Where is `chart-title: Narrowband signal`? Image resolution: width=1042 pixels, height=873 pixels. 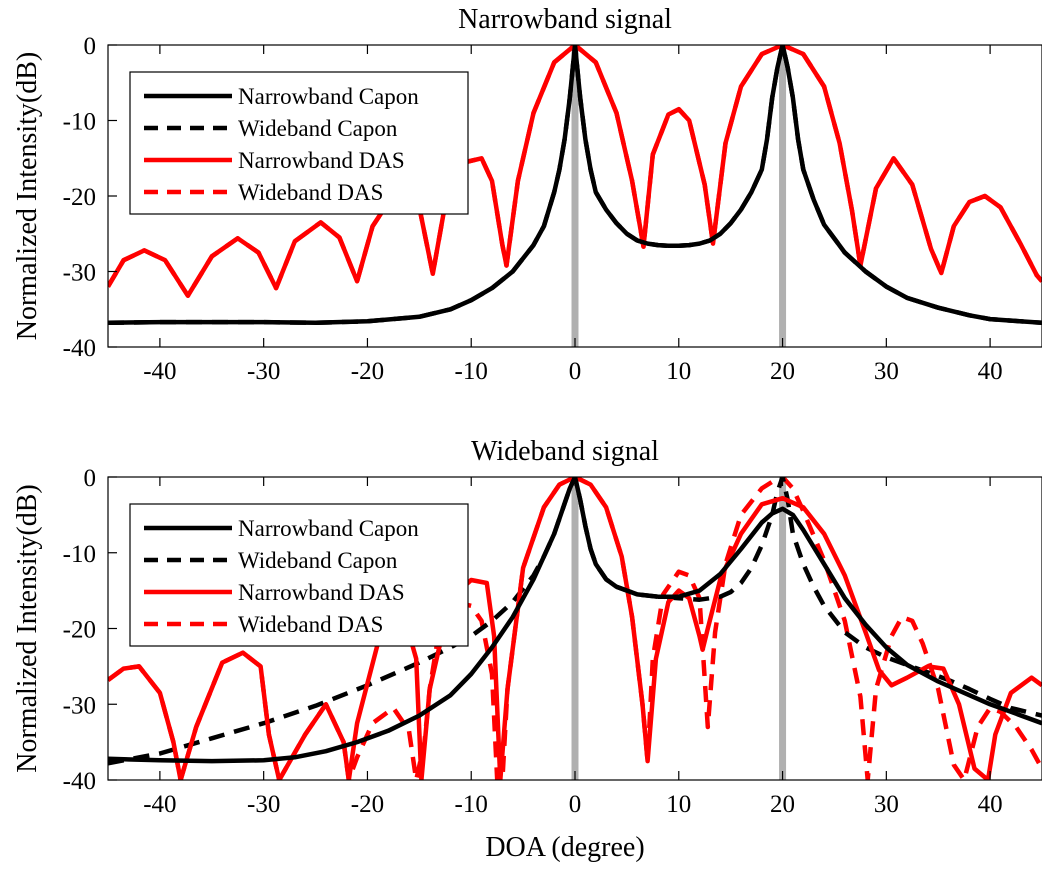
chart-title: Narrowband signal is located at coordinates (565, 19).